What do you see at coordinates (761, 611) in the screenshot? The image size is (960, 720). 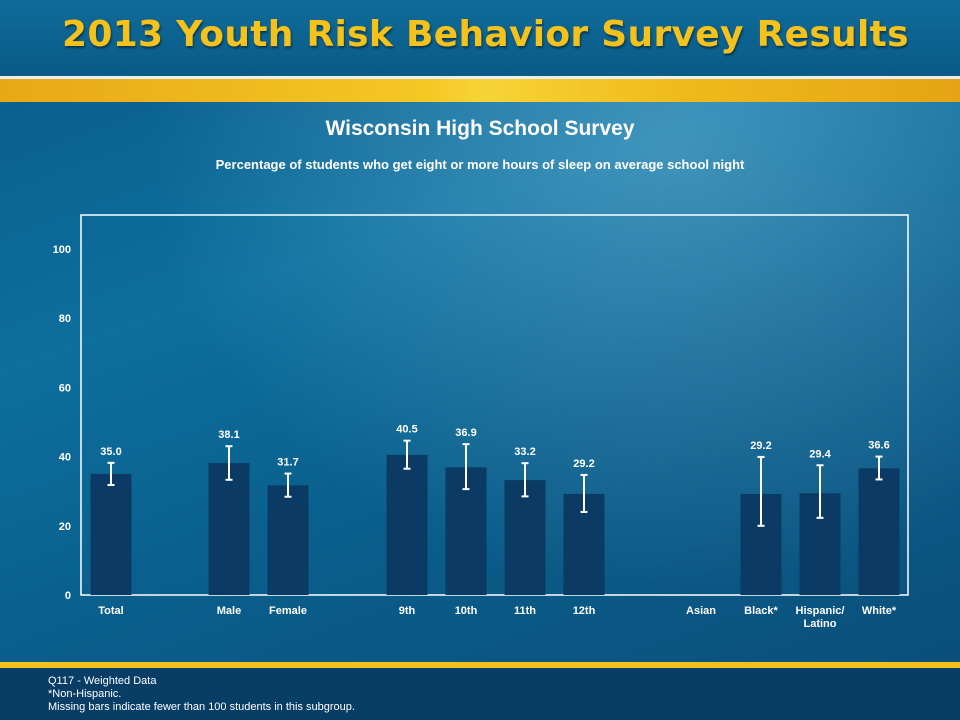 I see `x-tick-label: Black*` at bounding box center [761, 611].